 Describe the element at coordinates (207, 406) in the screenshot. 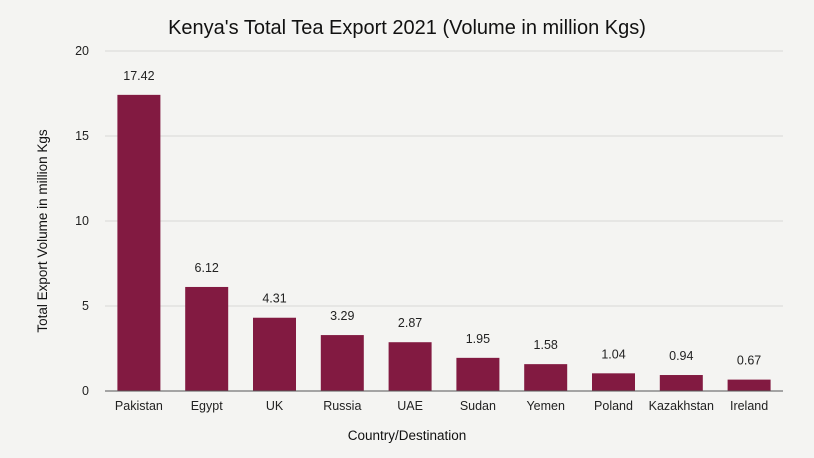

I see `x-tick-label: Egypt` at that location.